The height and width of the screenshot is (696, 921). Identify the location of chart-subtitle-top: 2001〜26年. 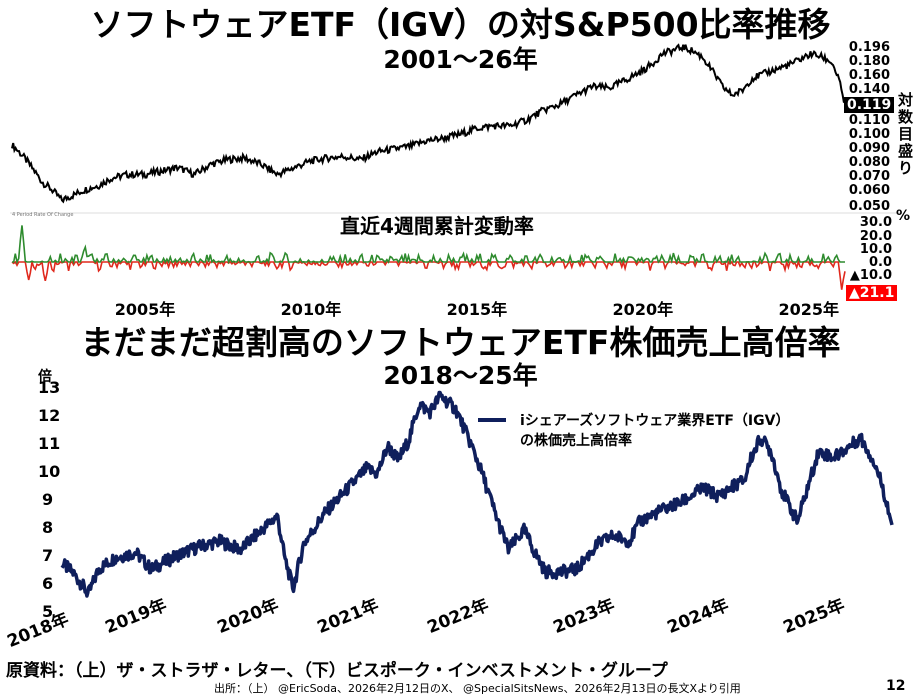
(460, 59).